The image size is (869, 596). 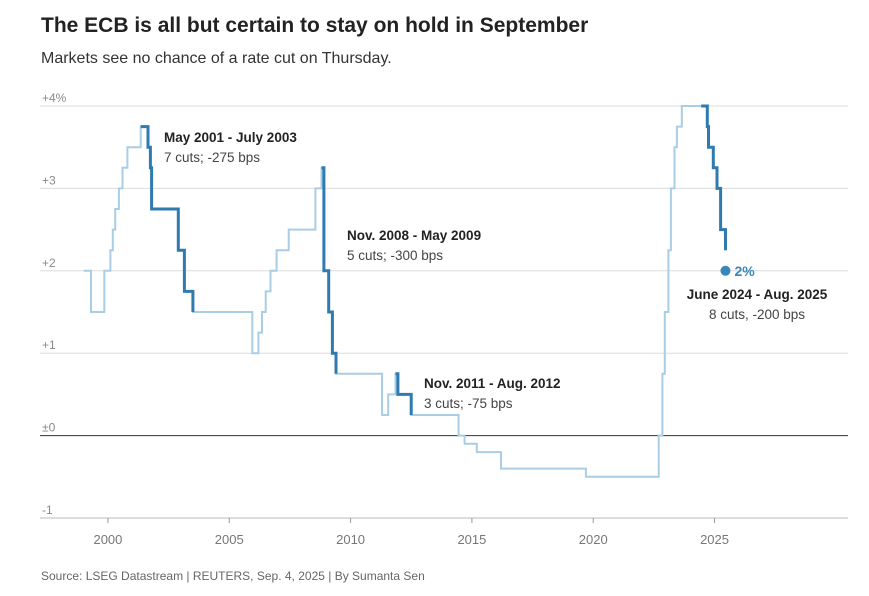 I want to click on annotation-cycle-2011-title: Nov. 2011 - Aug. 2012, so click(x=492, y=383).